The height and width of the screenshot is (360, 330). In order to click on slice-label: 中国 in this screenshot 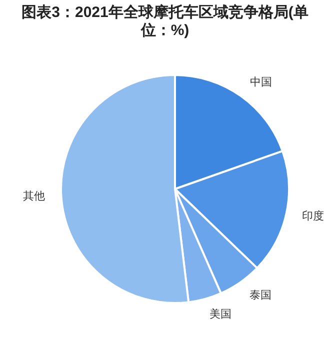, I will do `click(261, 82)`.